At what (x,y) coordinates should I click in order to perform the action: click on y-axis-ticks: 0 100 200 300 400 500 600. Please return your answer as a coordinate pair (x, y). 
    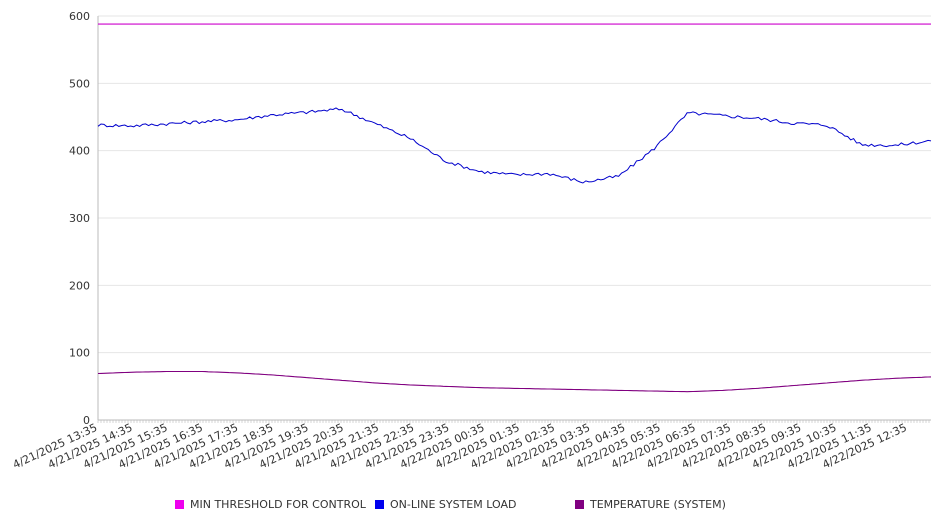
    Looking at the image, I should click on (79, 218).